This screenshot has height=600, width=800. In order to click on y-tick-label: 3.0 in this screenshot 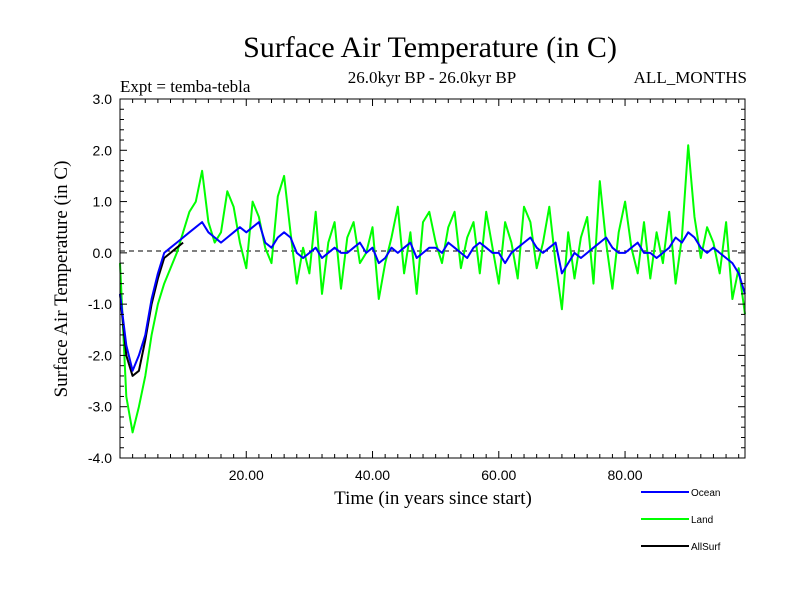, I will do `click(103, 99)`.